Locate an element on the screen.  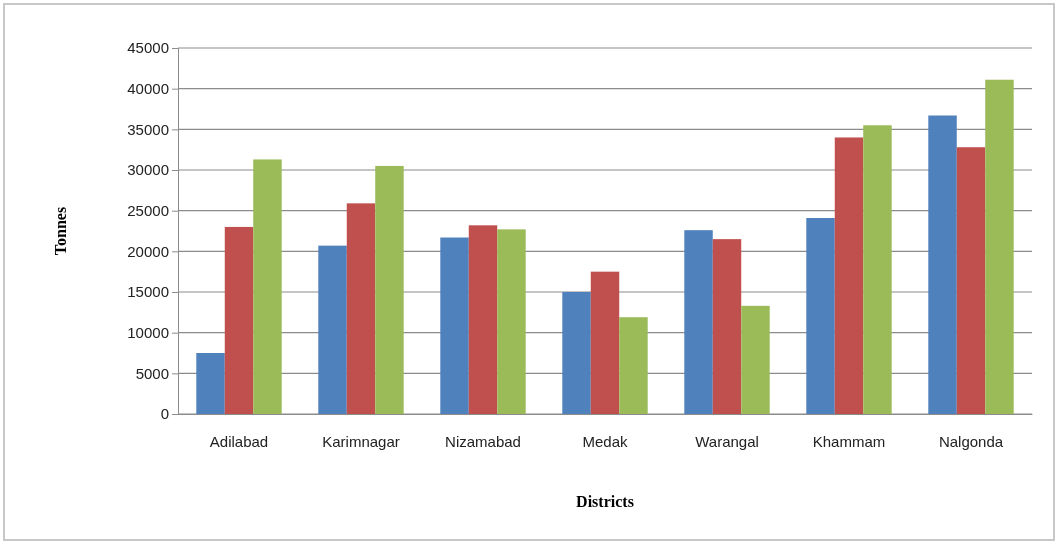
x-axis-title: Districts is located at coordinates (605, 501).